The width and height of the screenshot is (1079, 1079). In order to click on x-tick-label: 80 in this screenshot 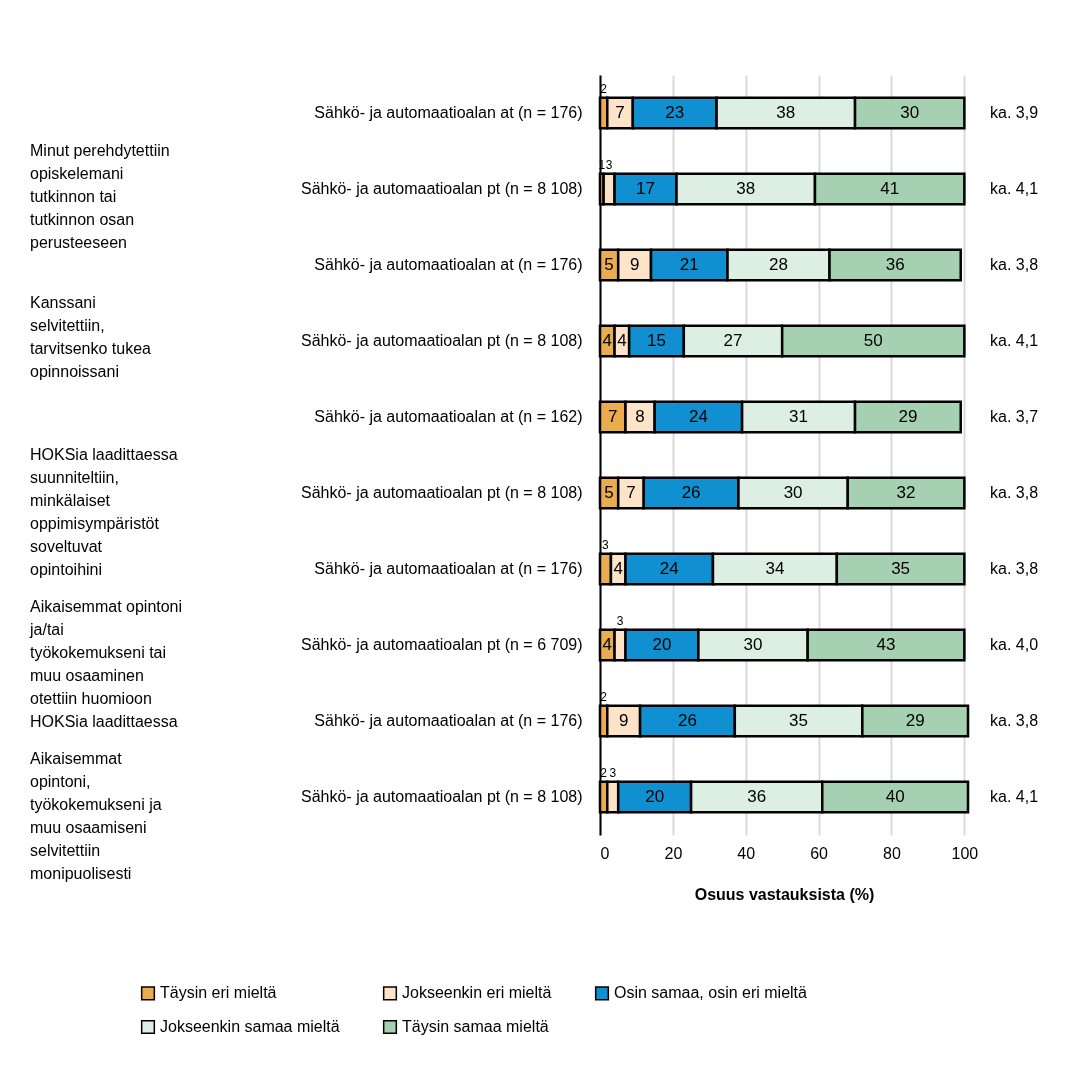, I will do `click(892, 853)`.